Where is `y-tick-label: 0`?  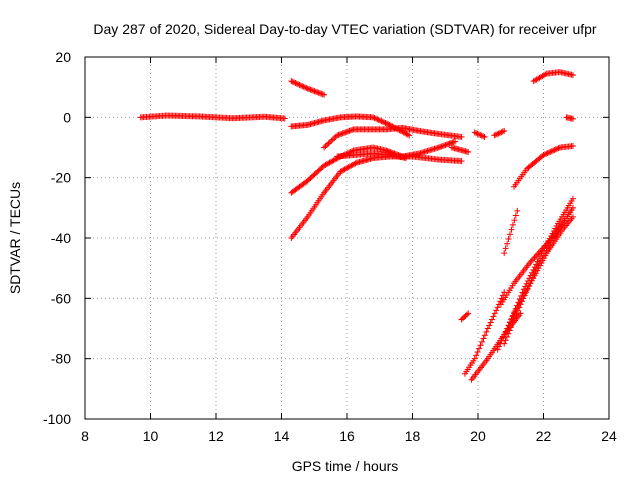 y-tick-label: 0 is located at coordinates (67, 117).